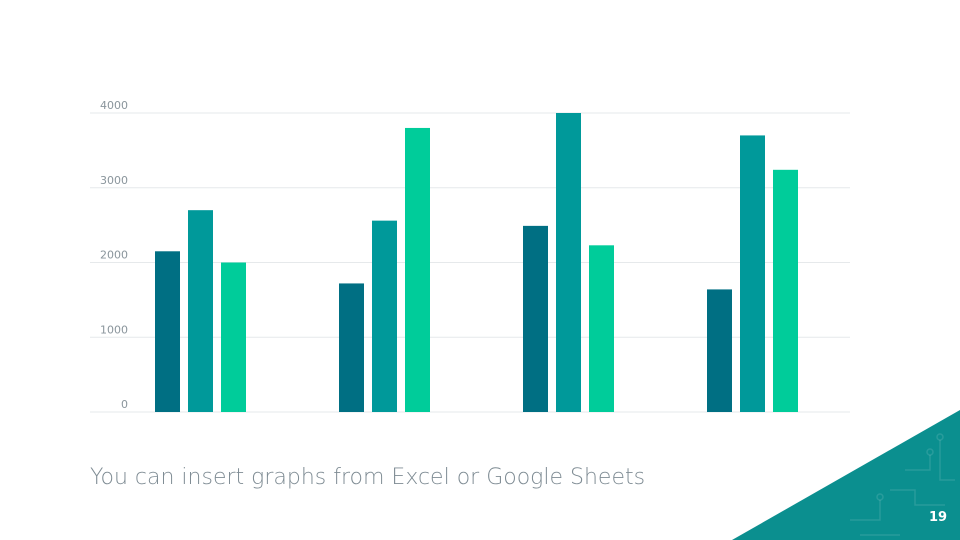 This screenshot has height=540, width=960. I want to click on circuit-pattern, so click(902, 484).